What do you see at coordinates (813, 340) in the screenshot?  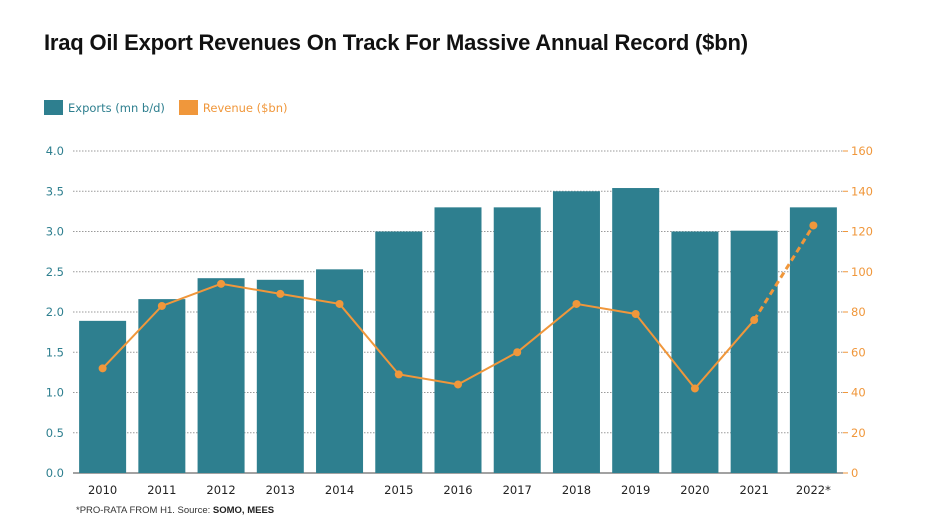 I see `bar-2022` at bounding box center [813, 340].